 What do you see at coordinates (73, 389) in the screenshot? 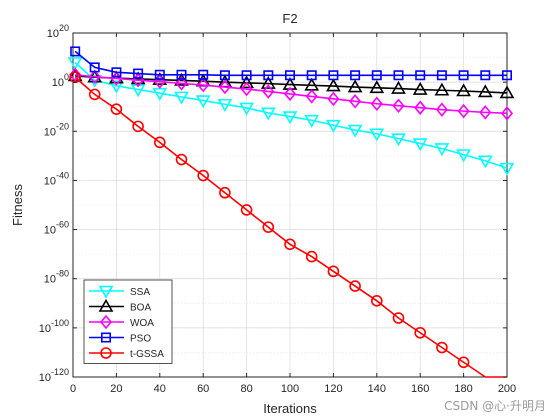
I see `x-tick-label: 0` at bounding box center [73, 389].